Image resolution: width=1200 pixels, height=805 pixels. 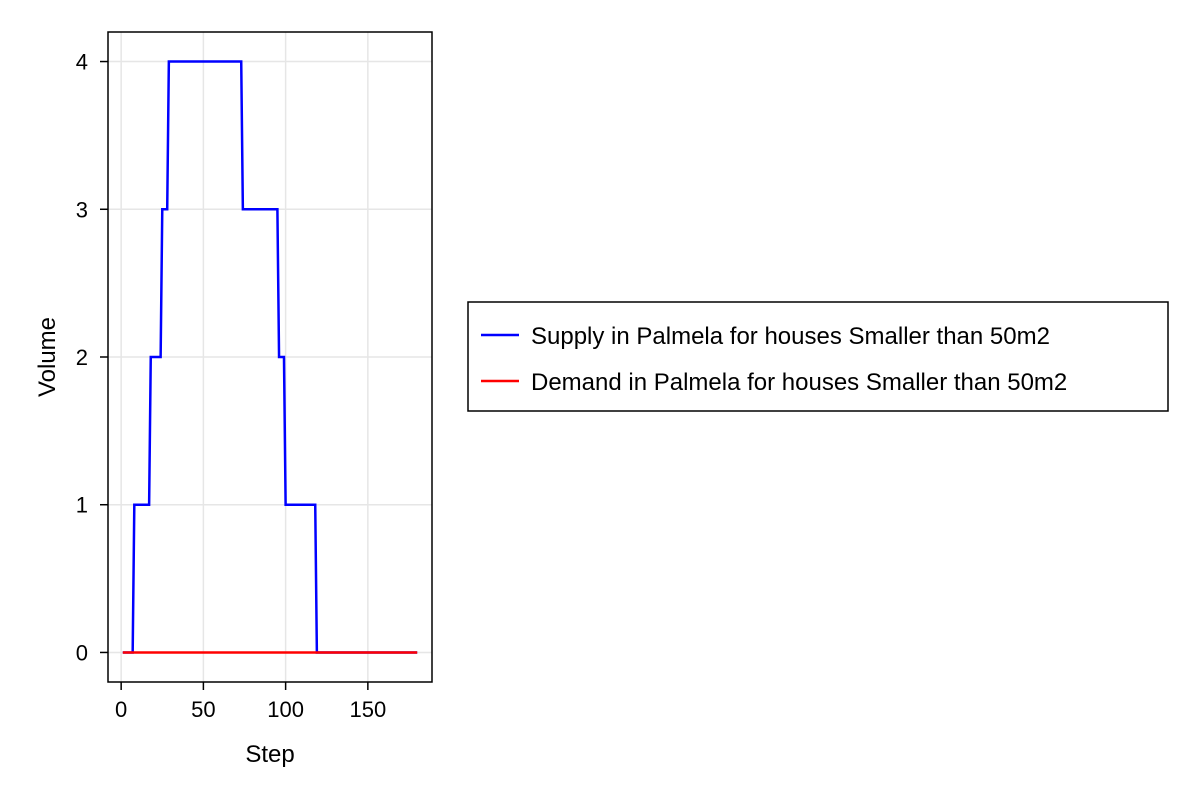 What do you see at coordinates (121, 709) in the screenshot?
I see `x-tick-label: 0` at bounding box center [121, 709].